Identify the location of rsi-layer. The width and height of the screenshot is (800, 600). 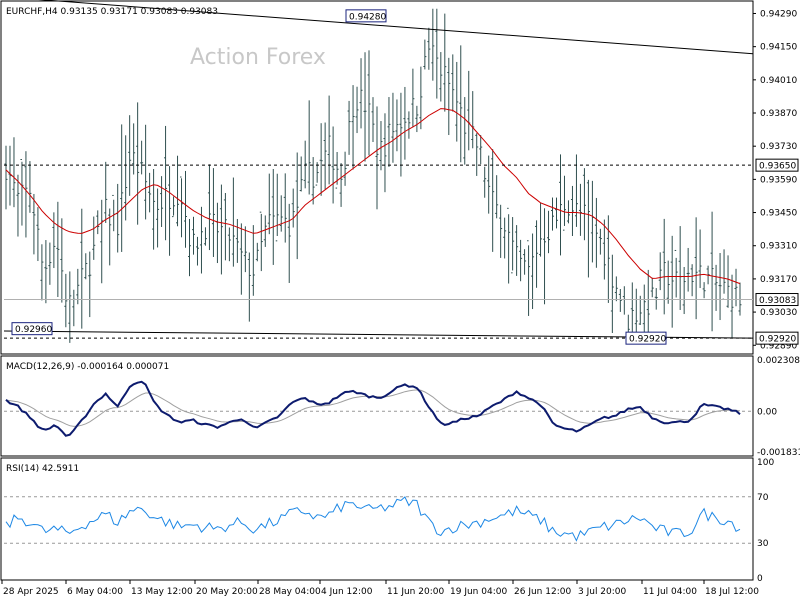
(378, 520).